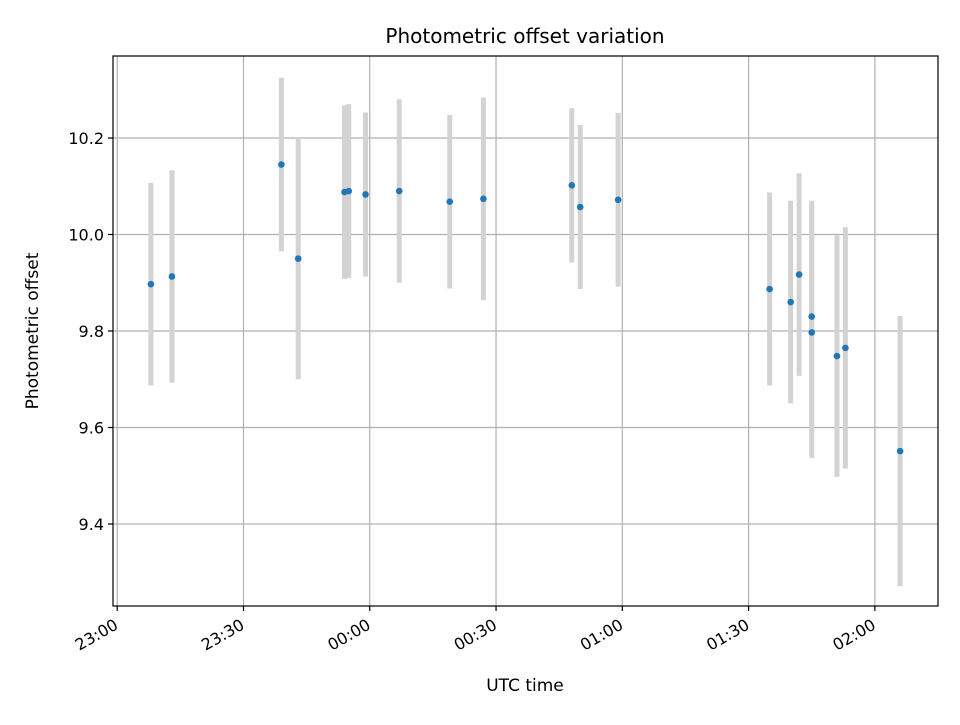  I want to click on y-tick-label: 10.0, so click(86, 235).